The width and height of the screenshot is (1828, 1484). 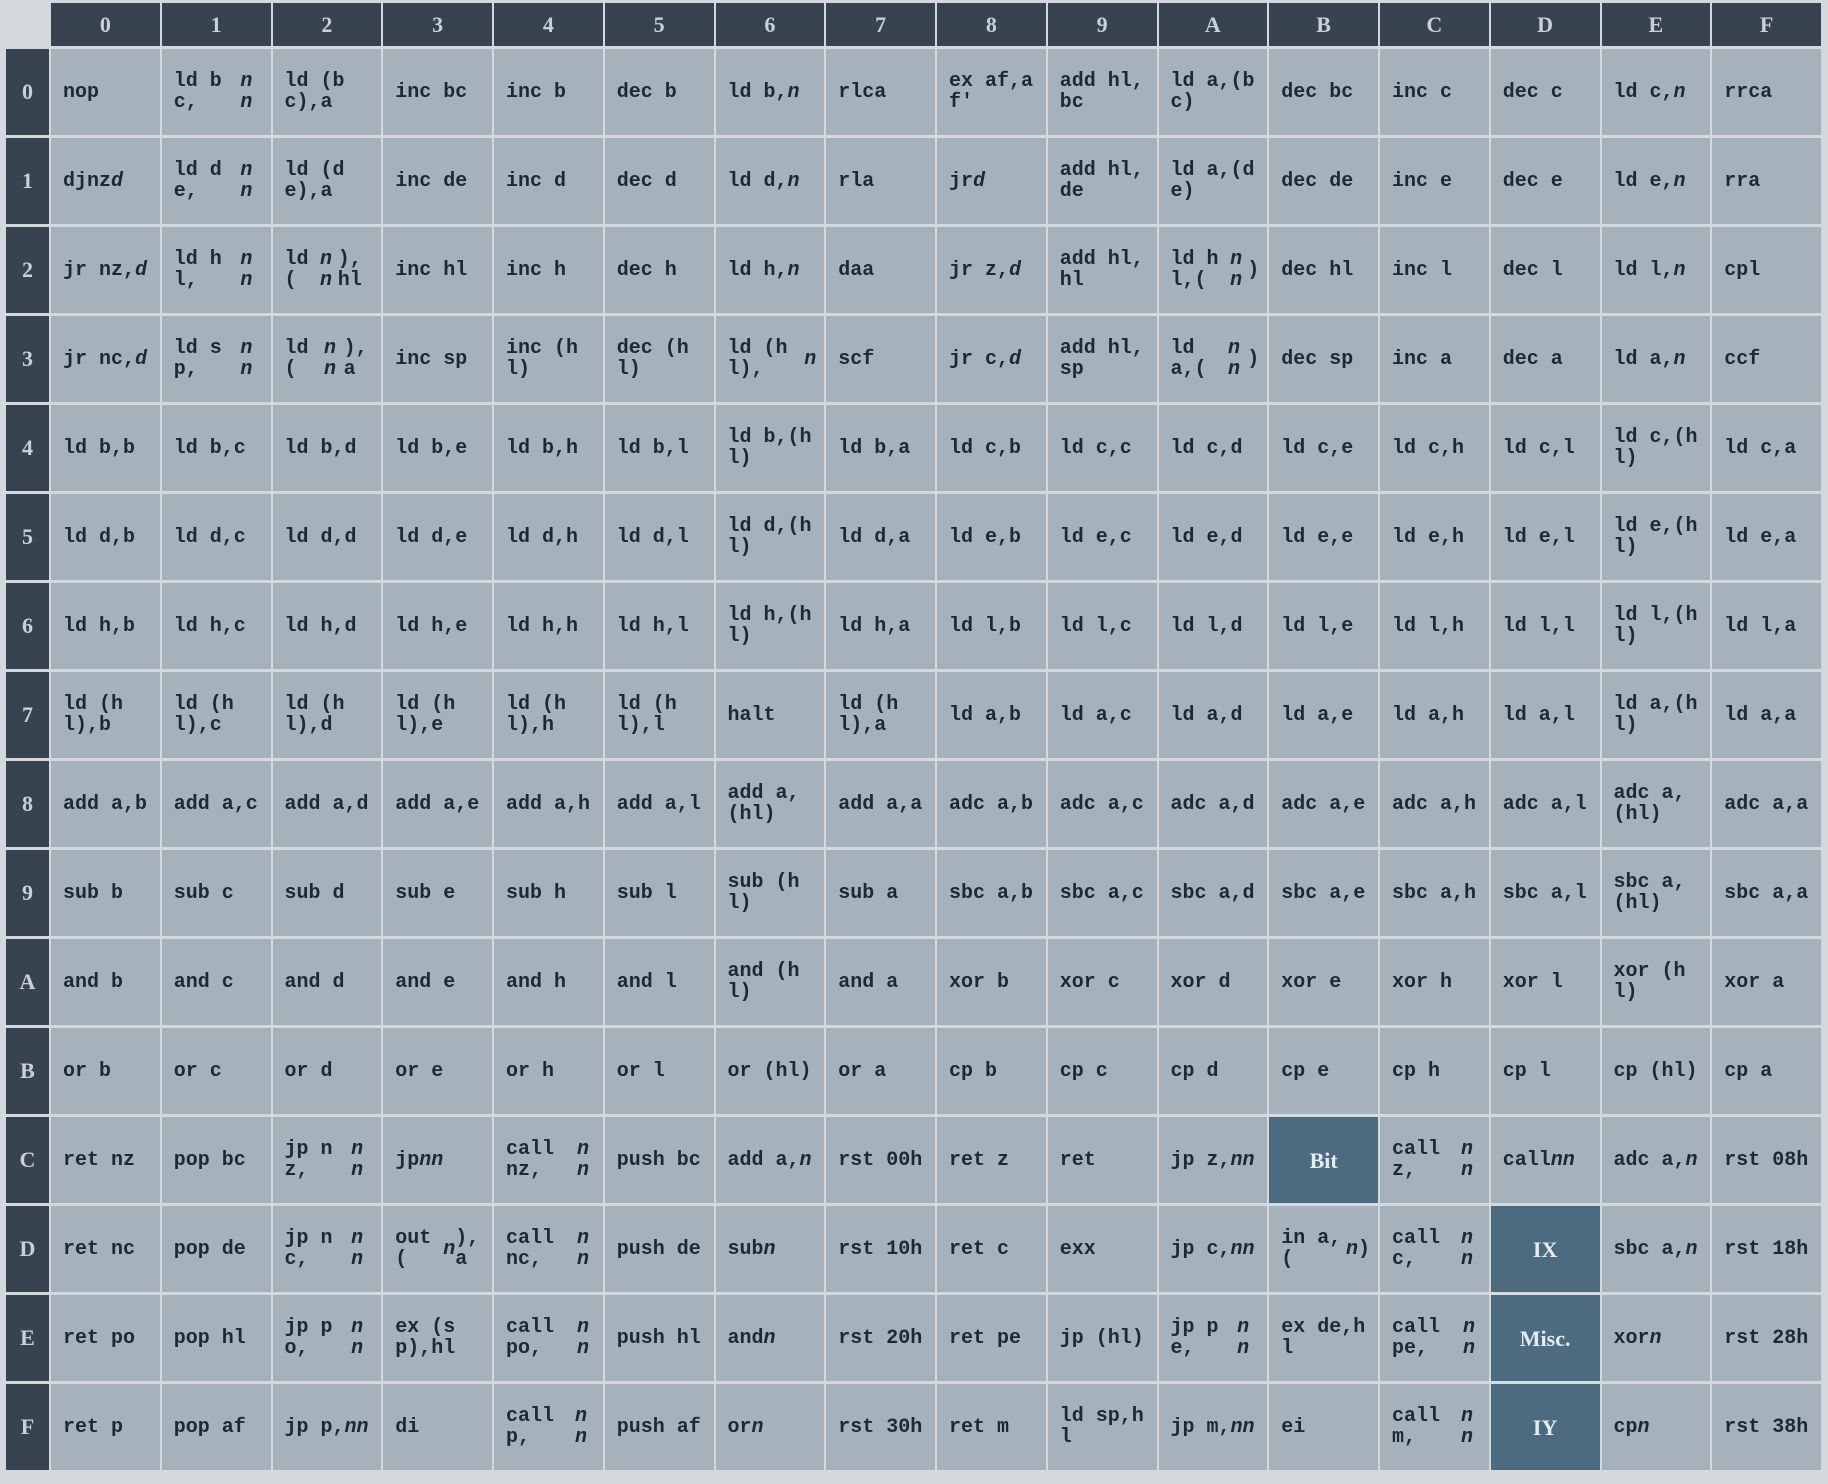 What do you see at coordinates (880, 626) in the screenshot?
I see `opcode-cell-6-7: ld h,a` at bounding box center [880, 626].